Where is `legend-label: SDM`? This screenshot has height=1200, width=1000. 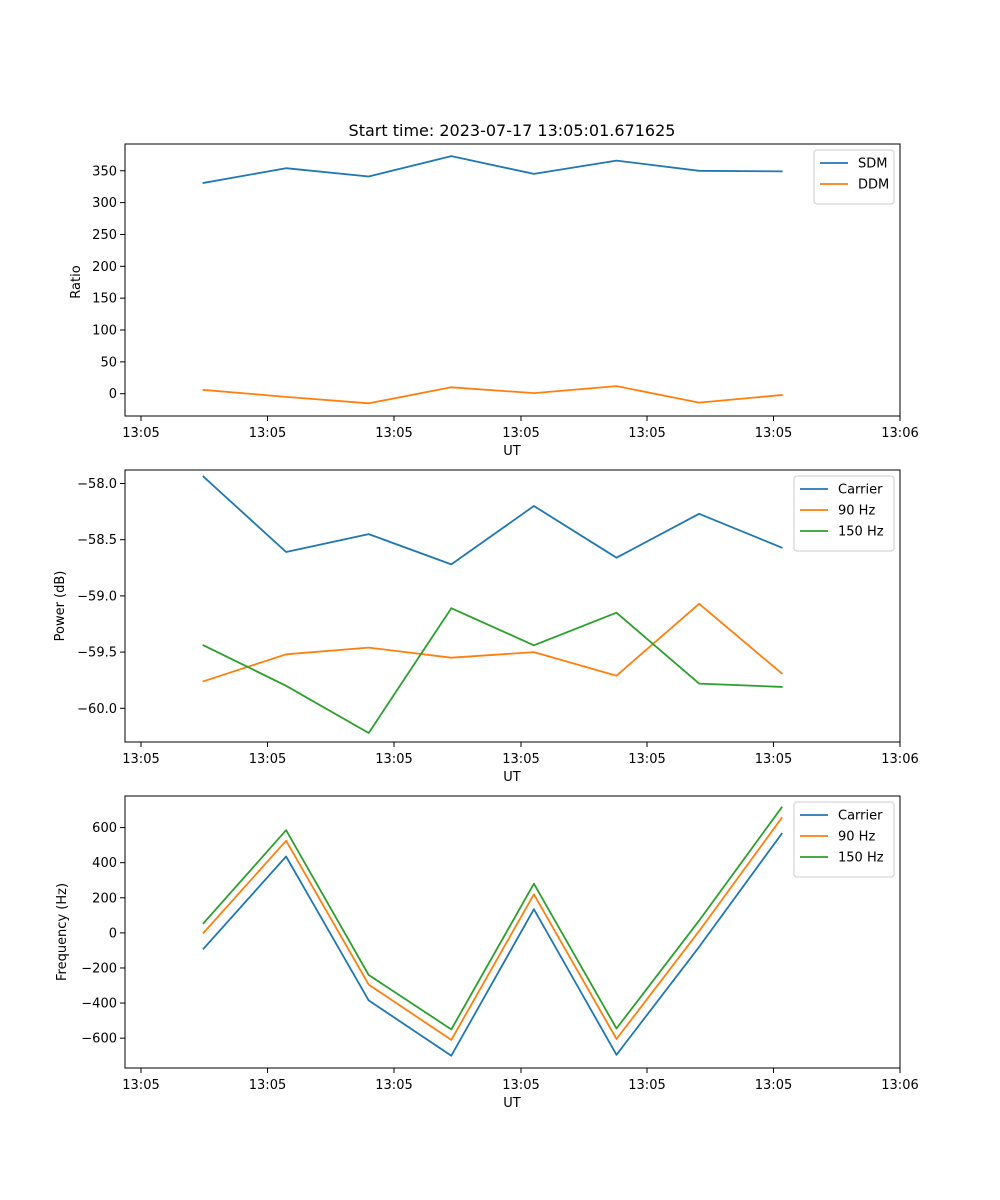
legend-label: SDM is located at coordinates (872, 164).